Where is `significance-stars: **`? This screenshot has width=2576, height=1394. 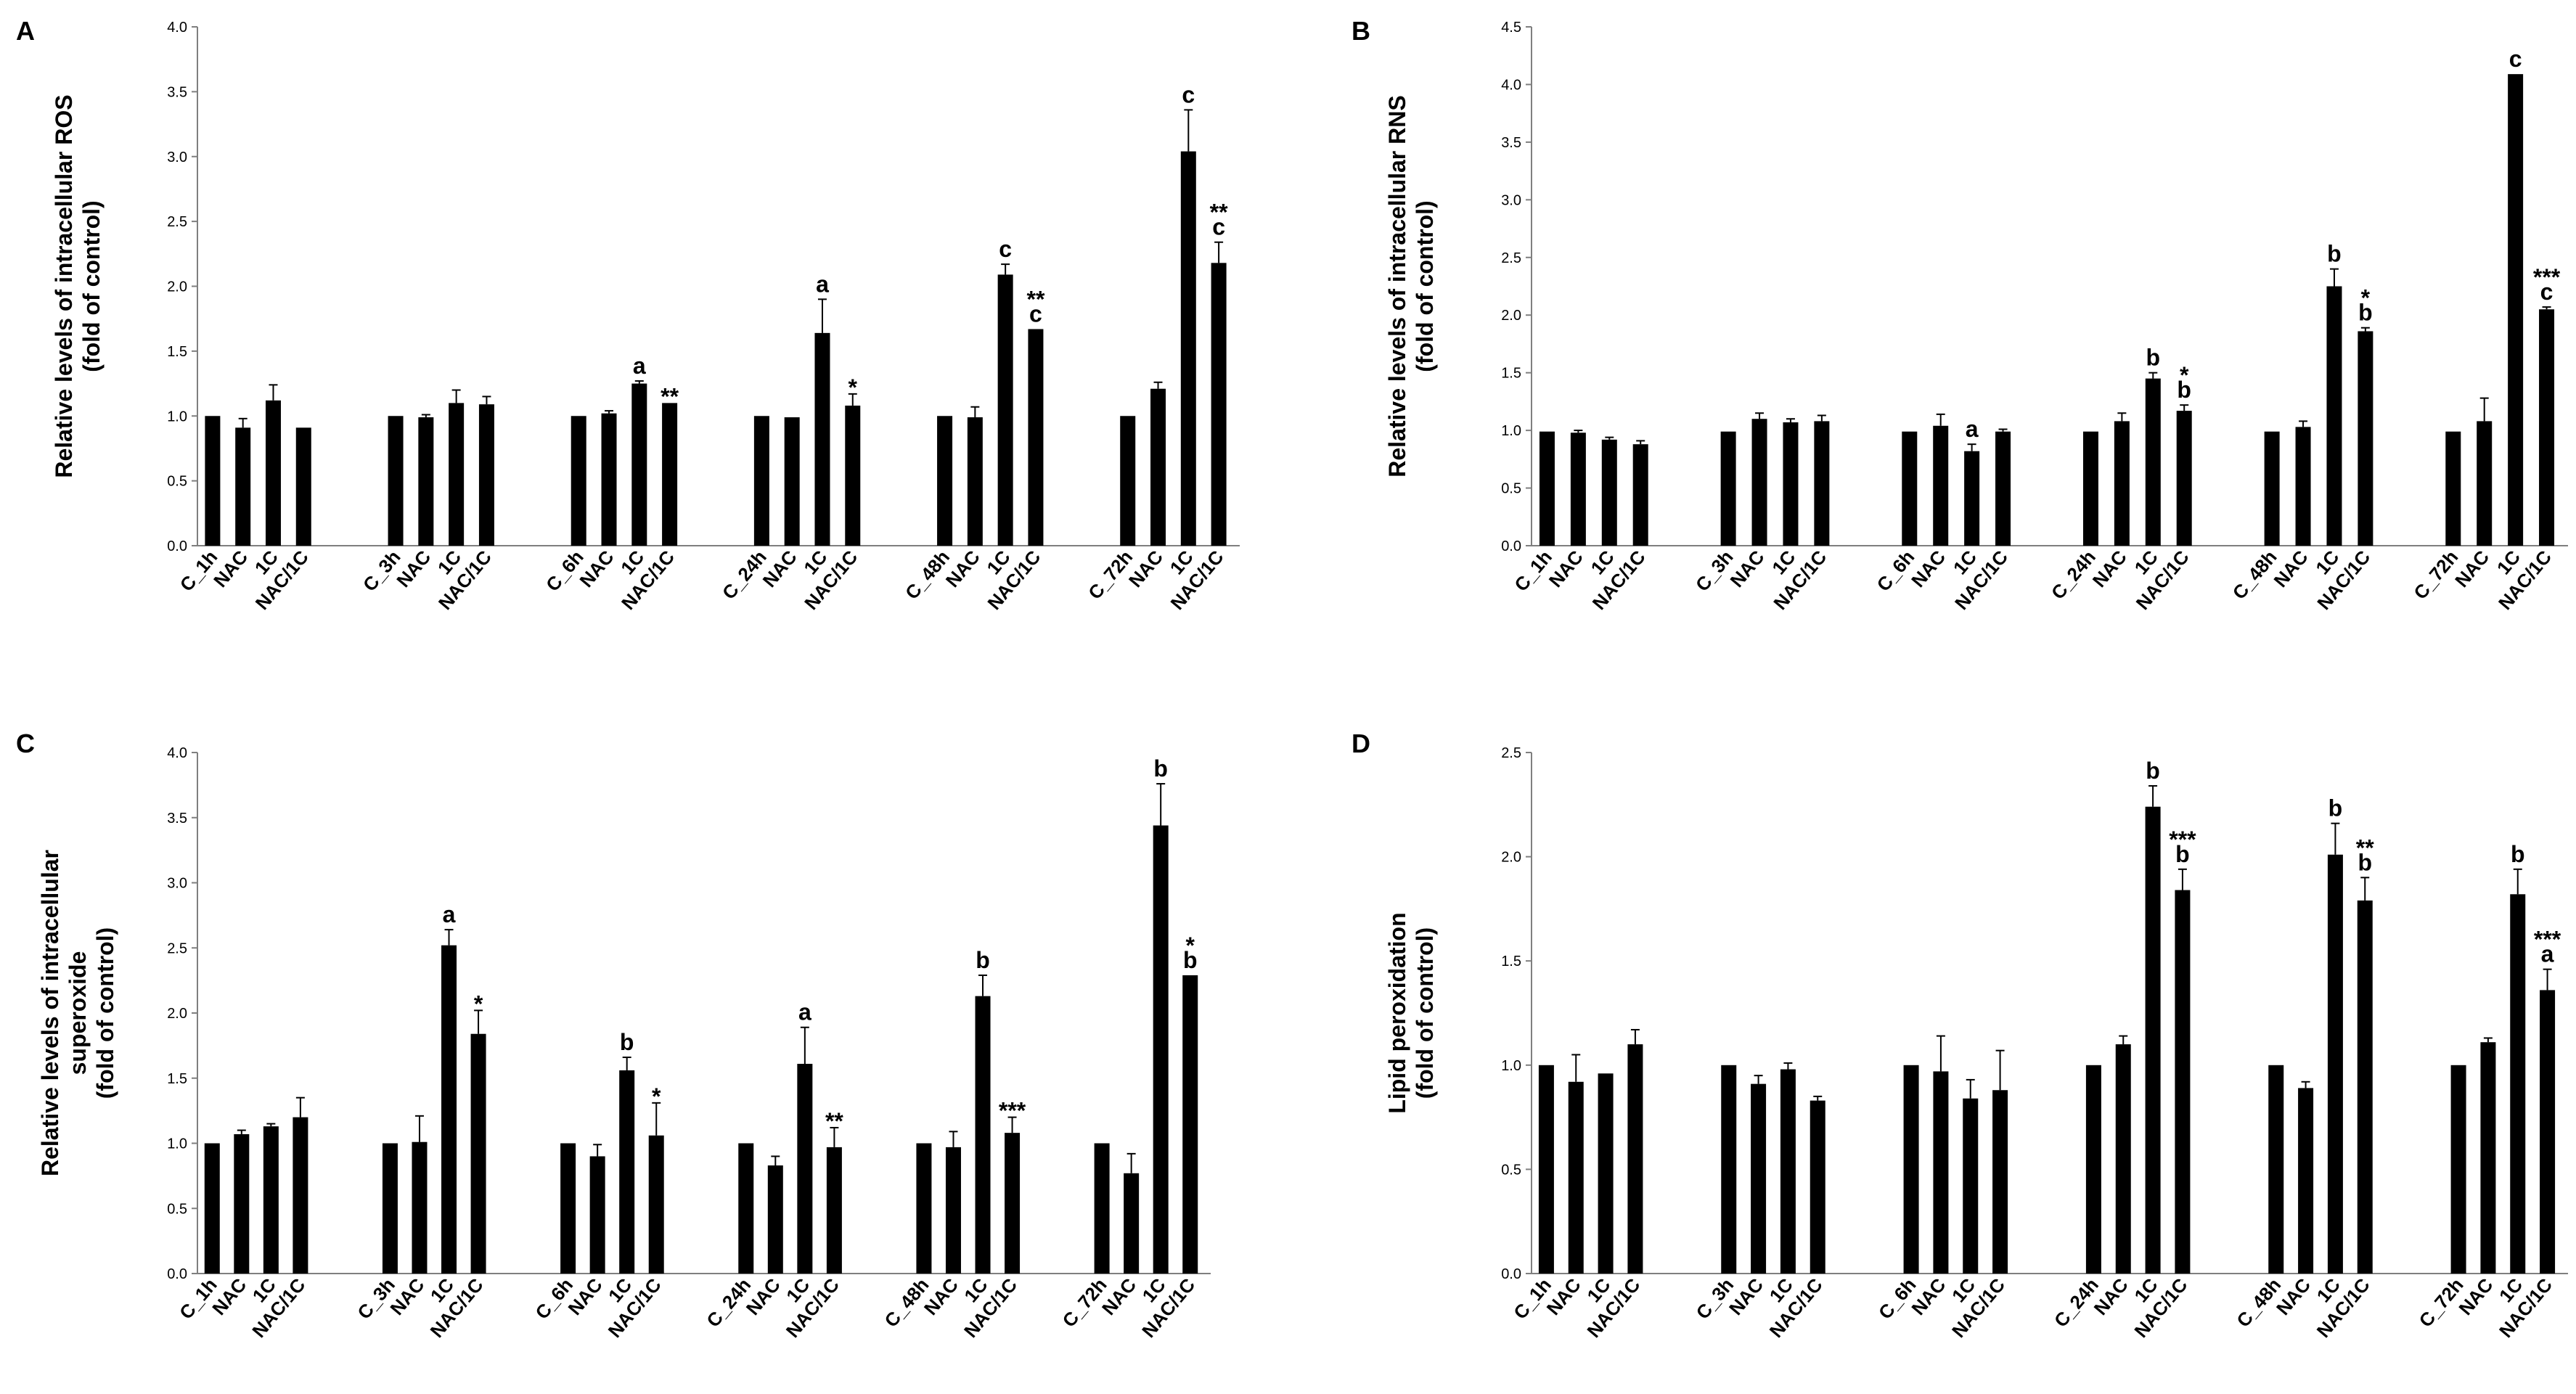 significance-stars: ** is located at coordinates (2365, 848).